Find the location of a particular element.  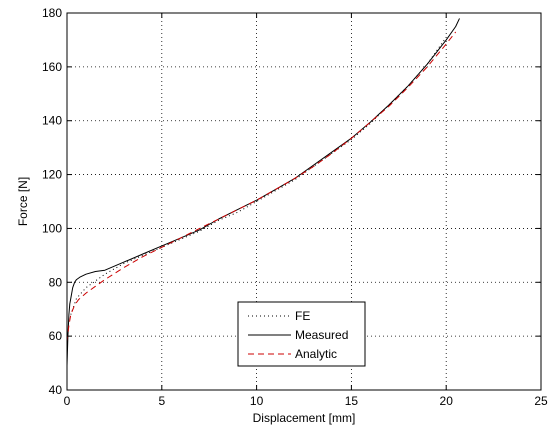

legend-label-measured: Measured is located at coordinates (321, 335).